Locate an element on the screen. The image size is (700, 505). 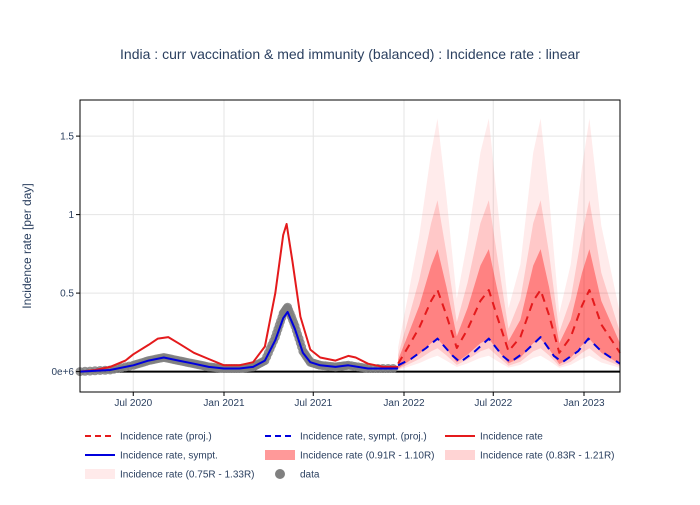
y-tick-label: 0e+6 is located at coordinates (62, 372).